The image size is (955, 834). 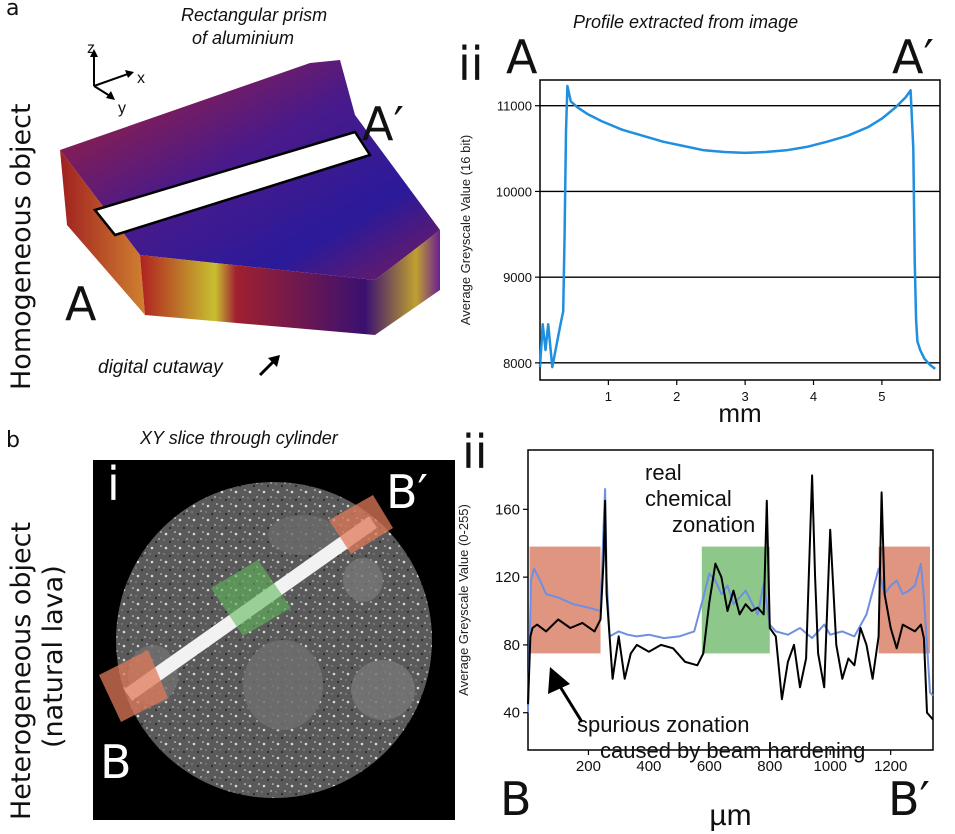 I want to click on point-A-label: A, so click(x=81, y=304).